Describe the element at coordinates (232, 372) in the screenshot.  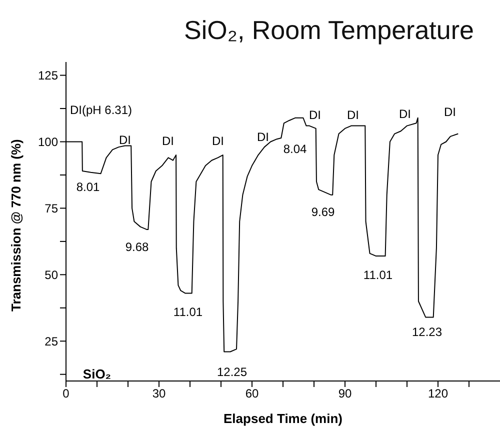
I see `annotation: 12.25` at that location.